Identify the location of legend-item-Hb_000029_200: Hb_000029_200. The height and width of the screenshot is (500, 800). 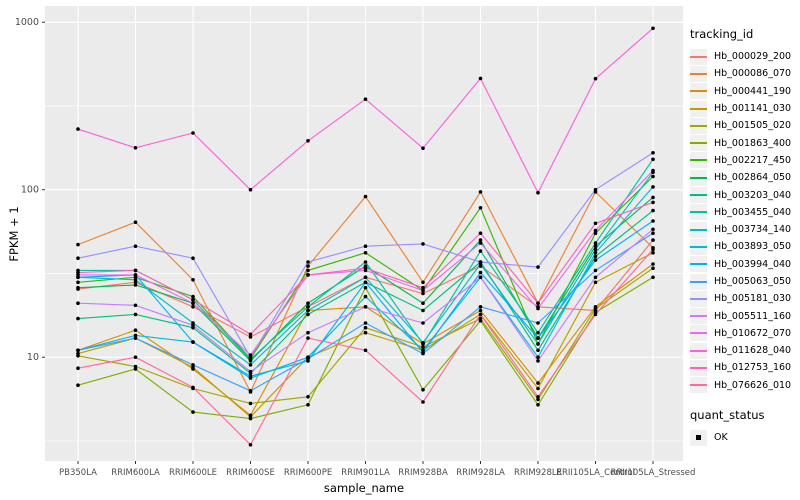
(744, 56).